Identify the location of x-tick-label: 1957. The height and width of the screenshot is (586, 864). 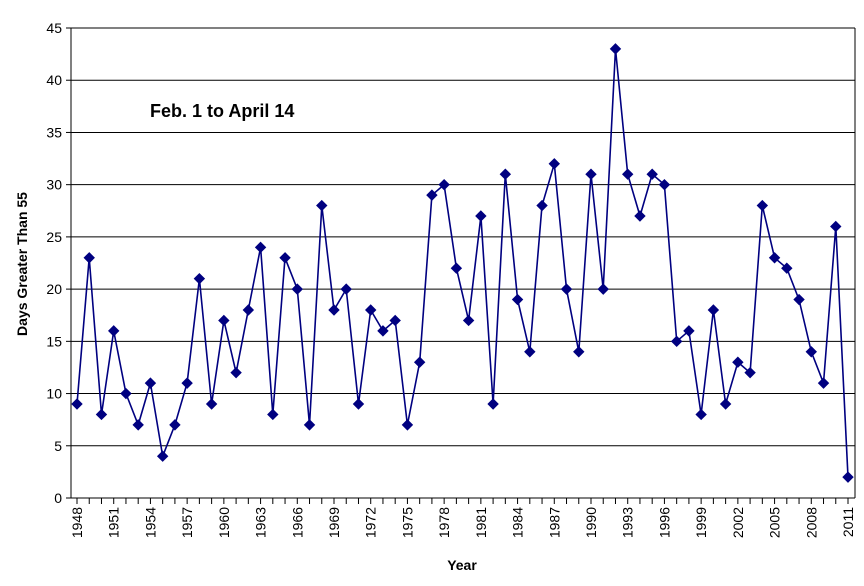
(187, 522).